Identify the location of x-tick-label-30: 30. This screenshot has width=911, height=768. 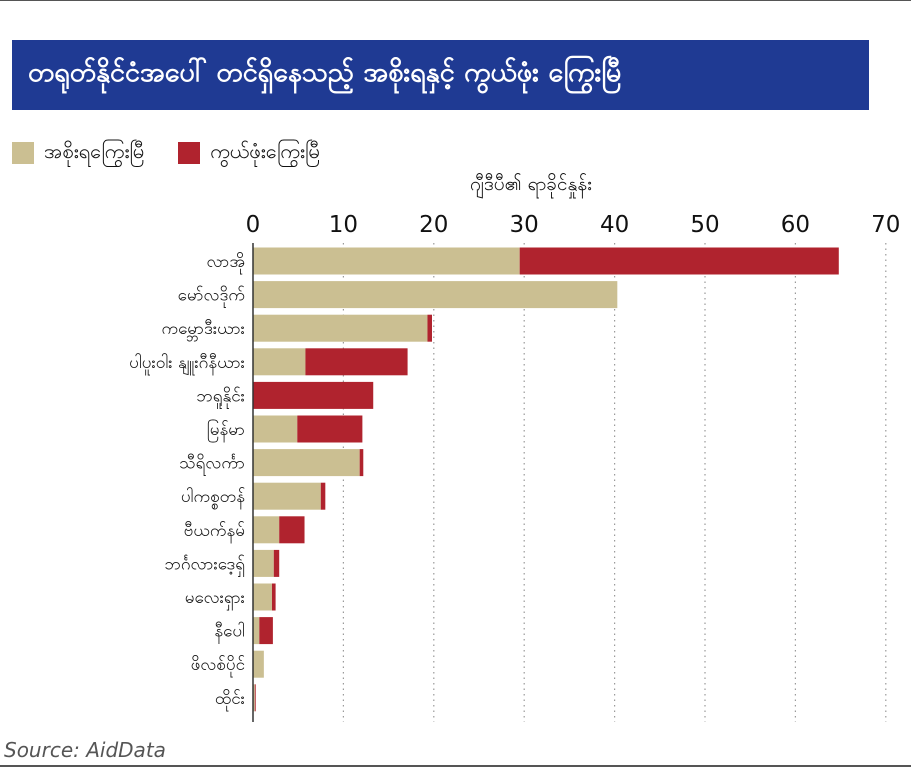
(524, 225).